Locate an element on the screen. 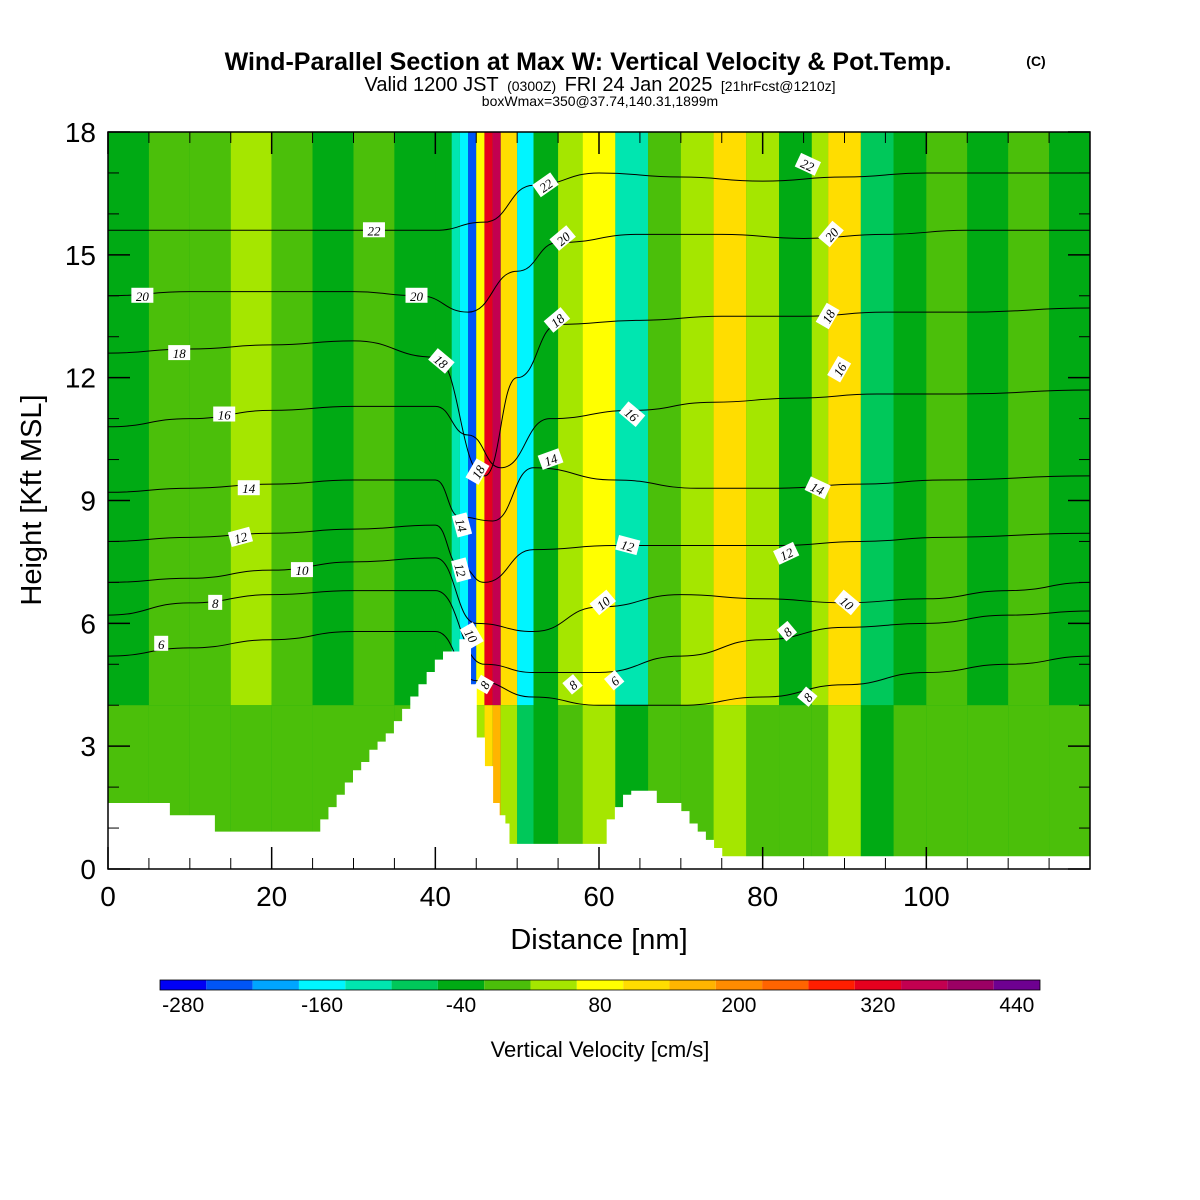  colorbar-tick-label: -280 is located at coordinates (183, 1005).